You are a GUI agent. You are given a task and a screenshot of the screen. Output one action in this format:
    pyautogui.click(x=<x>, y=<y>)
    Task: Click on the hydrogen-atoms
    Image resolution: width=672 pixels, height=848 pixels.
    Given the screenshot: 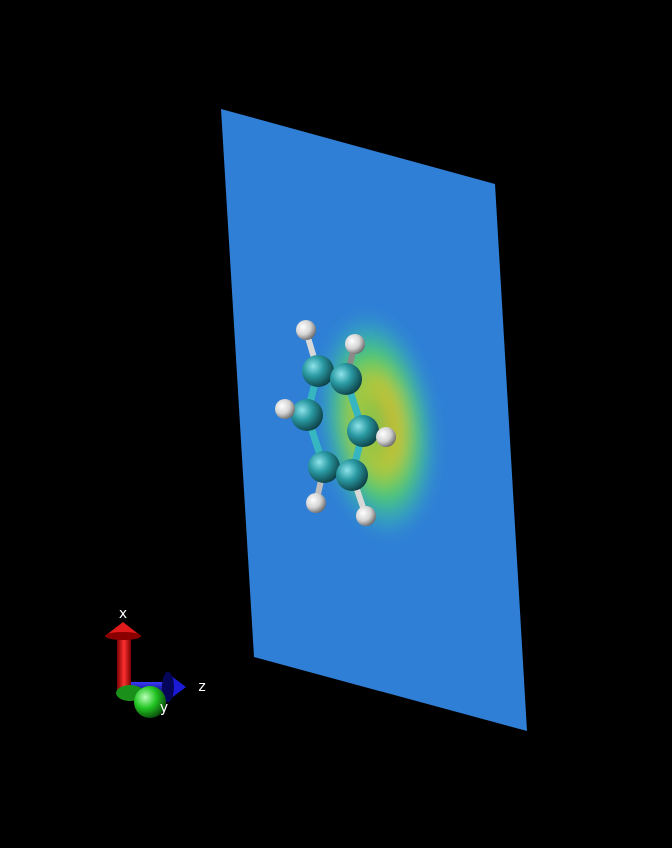 What is the action you would take?
    pyautogui.click(x=335, y=423)
    